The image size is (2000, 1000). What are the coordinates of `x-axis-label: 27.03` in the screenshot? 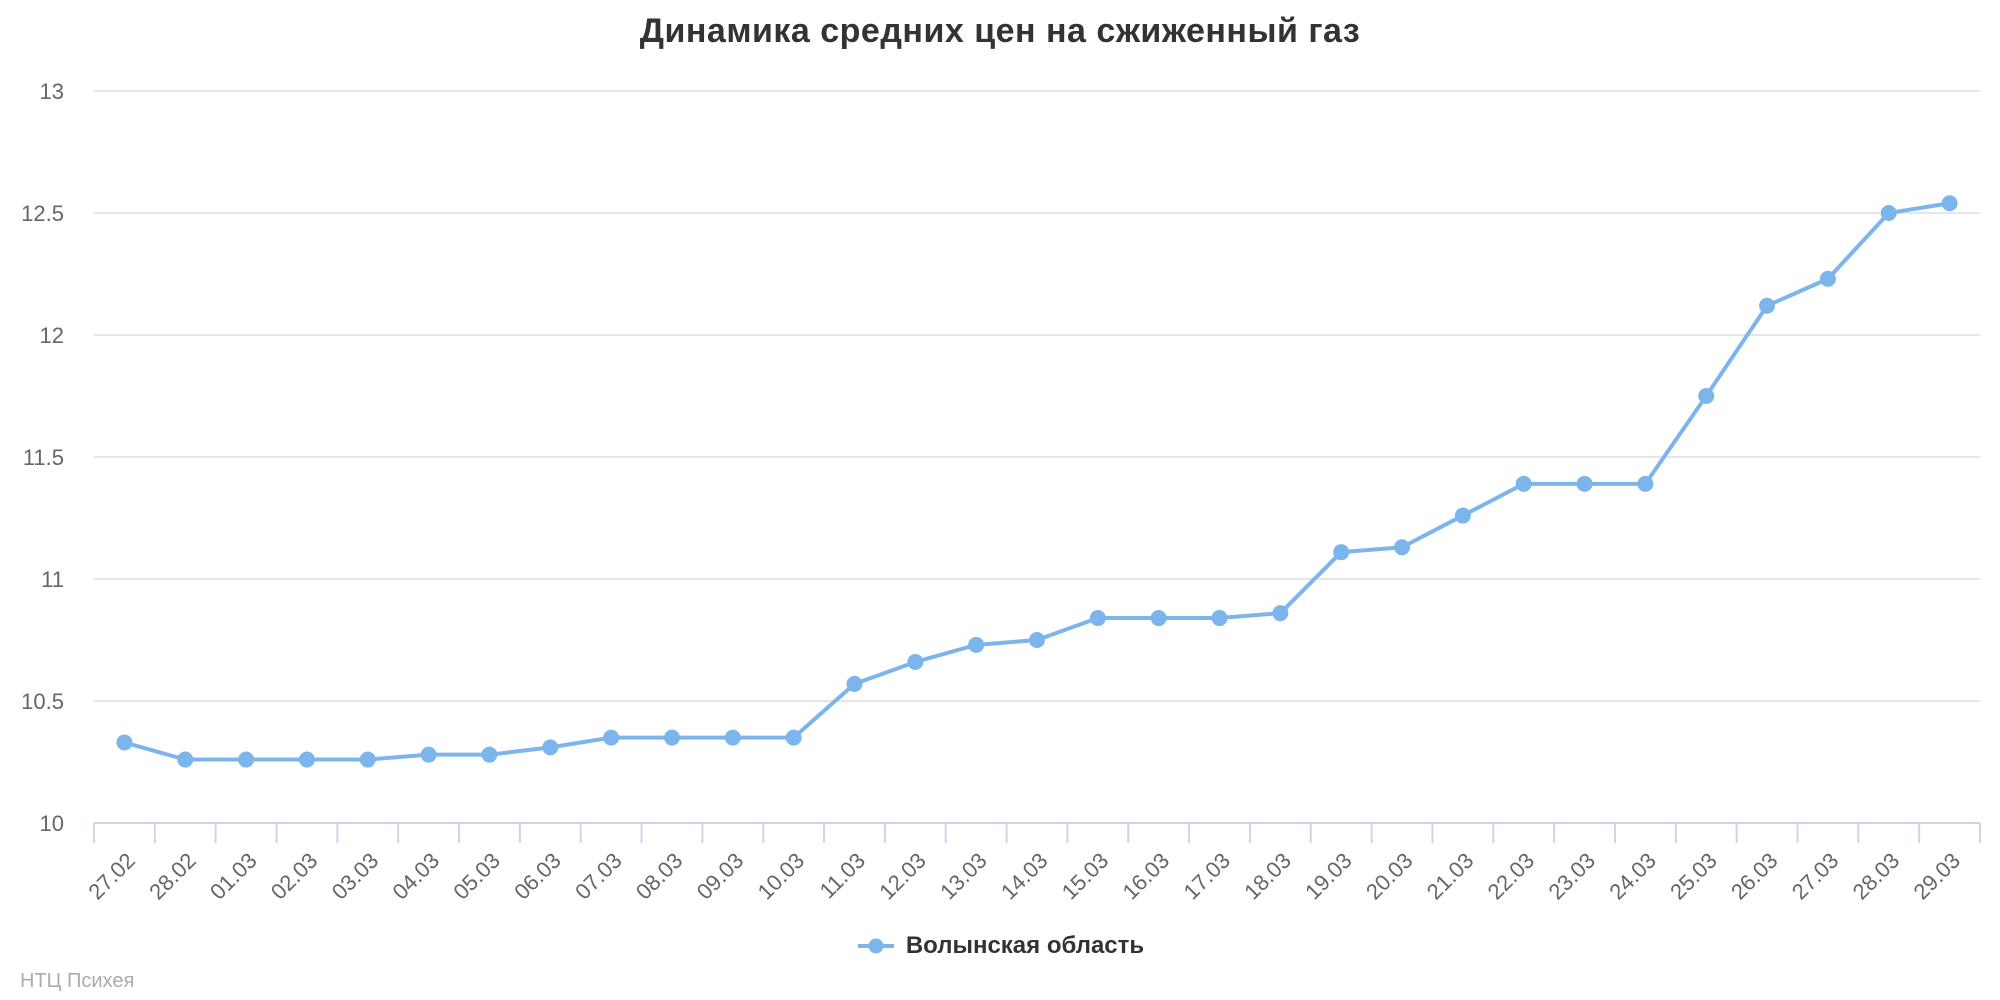 It's located at (1815, 876).